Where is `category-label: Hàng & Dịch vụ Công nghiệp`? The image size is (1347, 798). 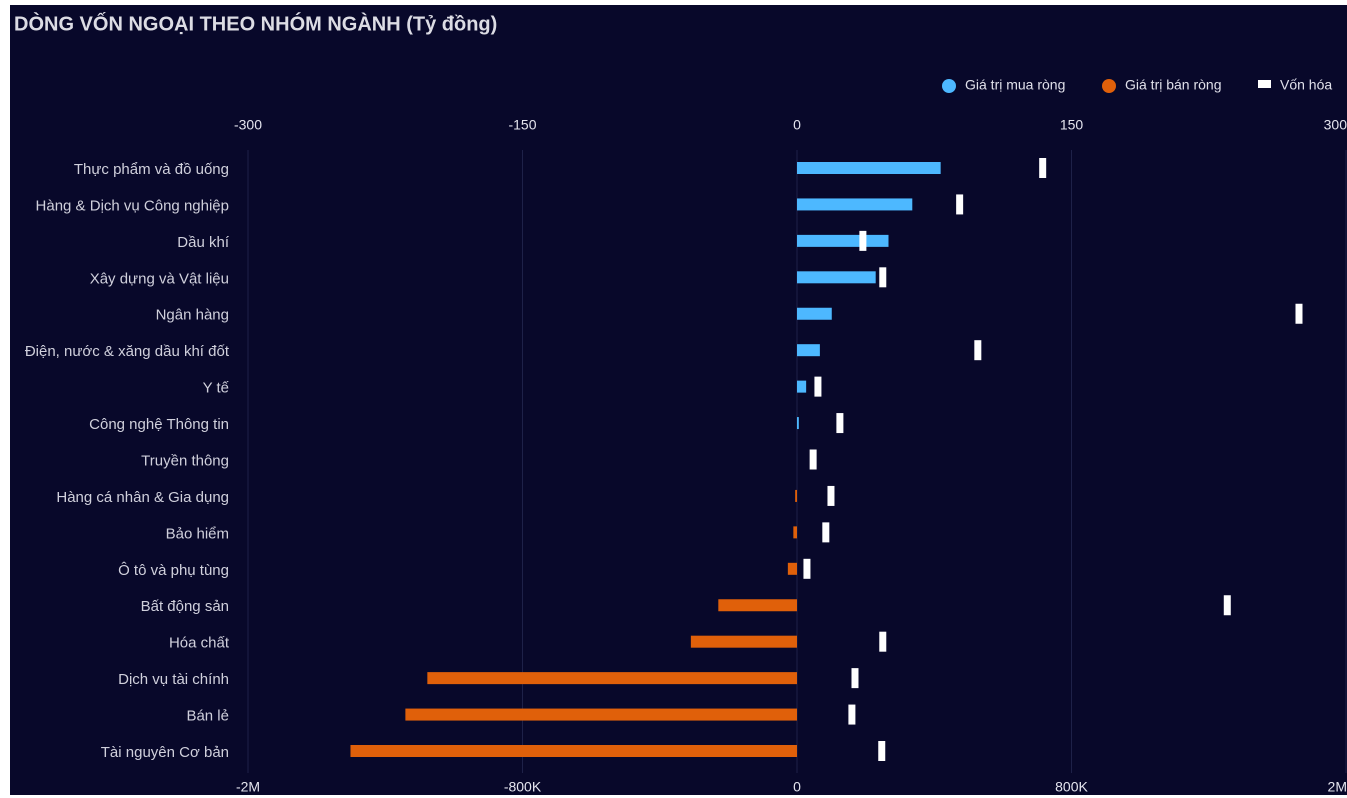 category-label: Hàng & Dịch vụ Công nghiệp is located at coordinates (132, 205).